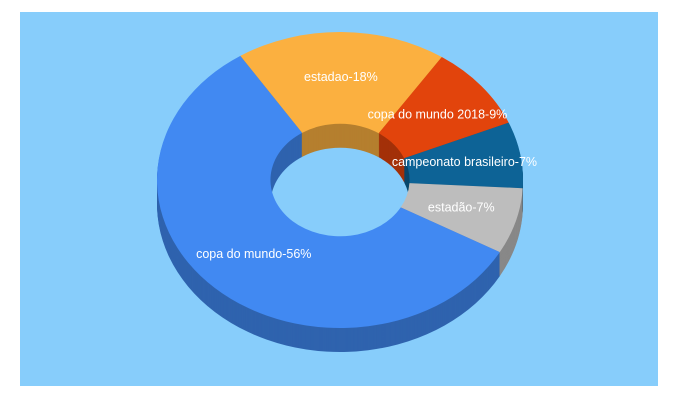 The image size is (680, 400). Describe the element at coordinates (341, 77) in the screenshot. I see `data-label: estadao-18%` at that location.